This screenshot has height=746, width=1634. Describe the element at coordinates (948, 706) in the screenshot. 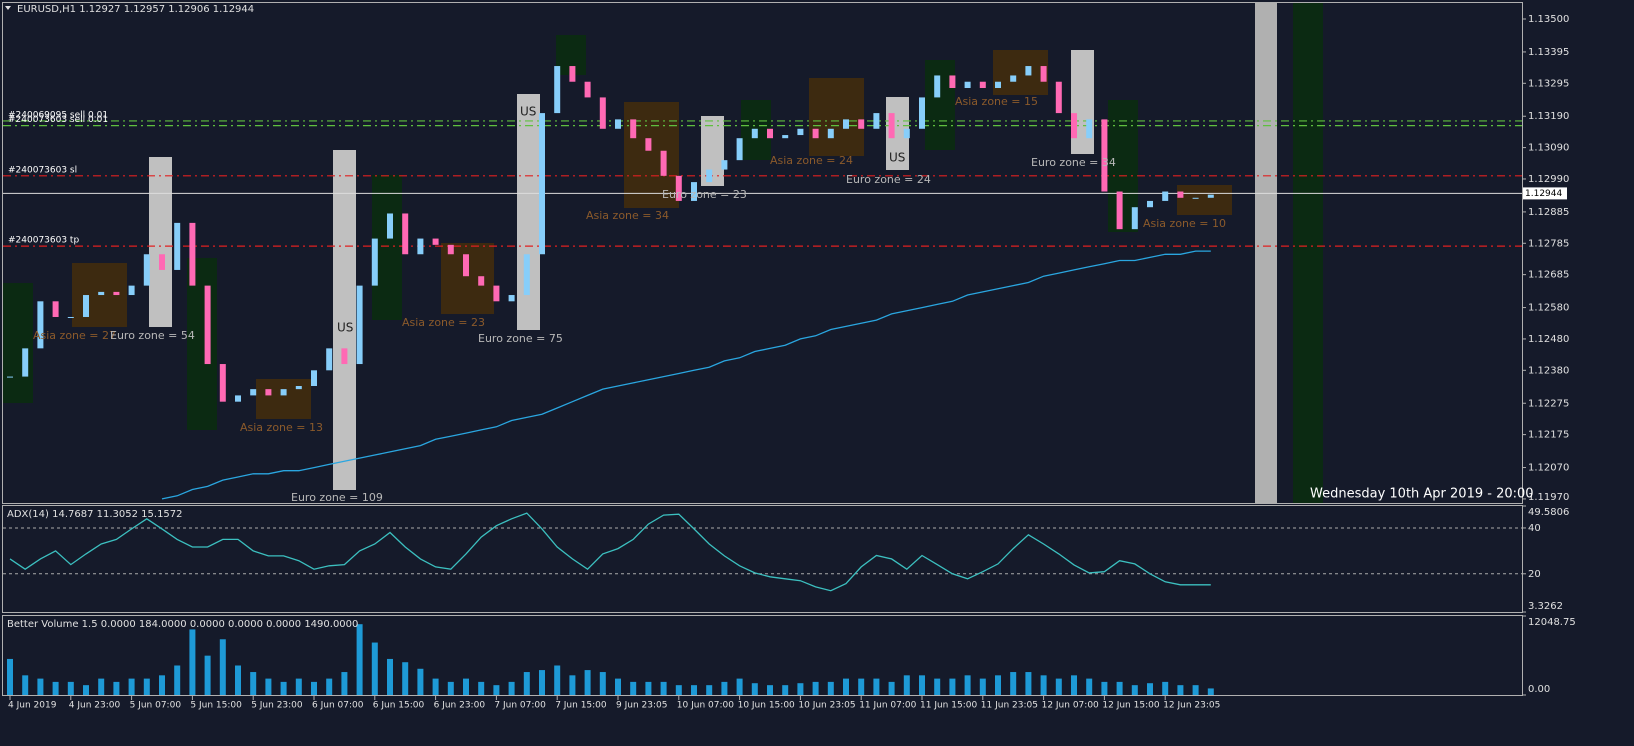

I see `time-label: 11 Jun 15:00` at that location.